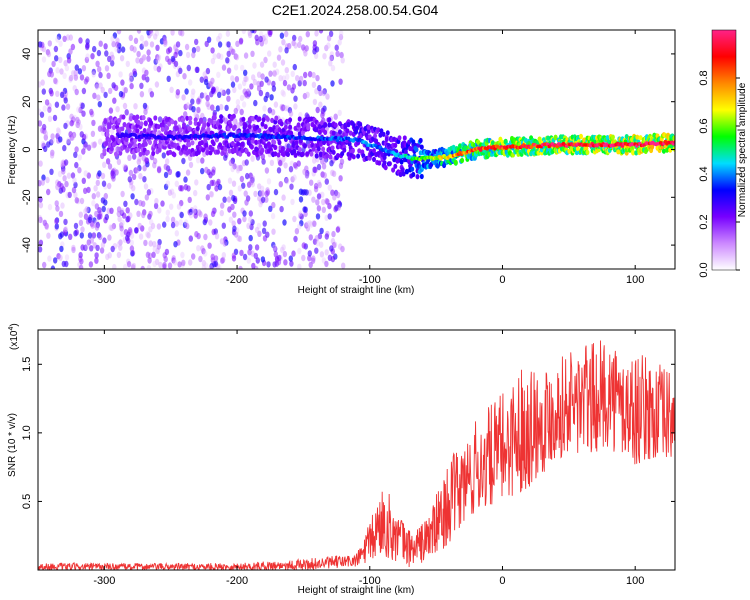 This screenshot has height=600, width=750. Describe the element at coordinates (704, 77) in the screenshot. I see `colorbar-tick-label: 0.8` at that location.